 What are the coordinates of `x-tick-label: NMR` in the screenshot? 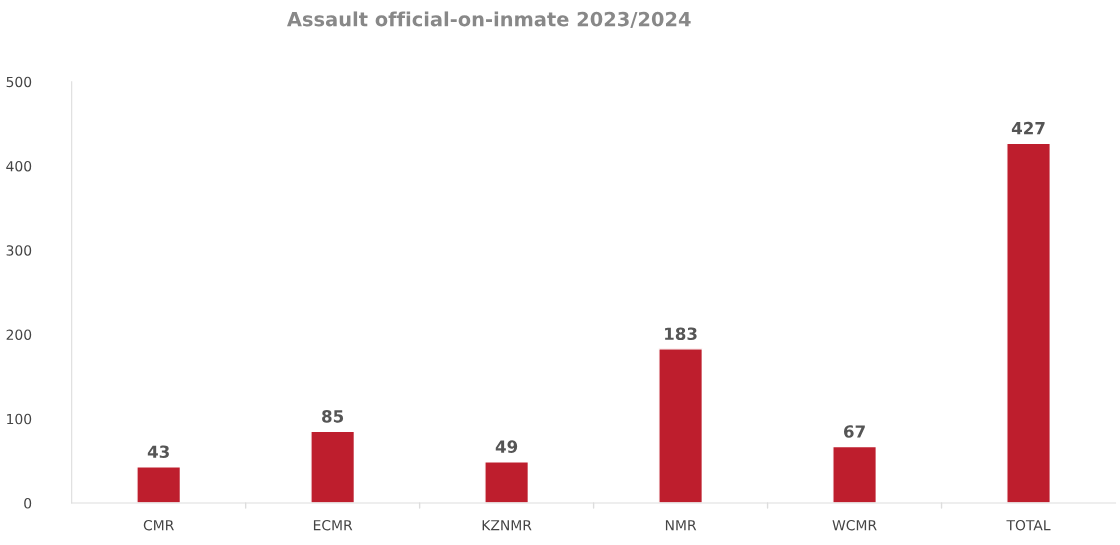 It's located at (681, 525).